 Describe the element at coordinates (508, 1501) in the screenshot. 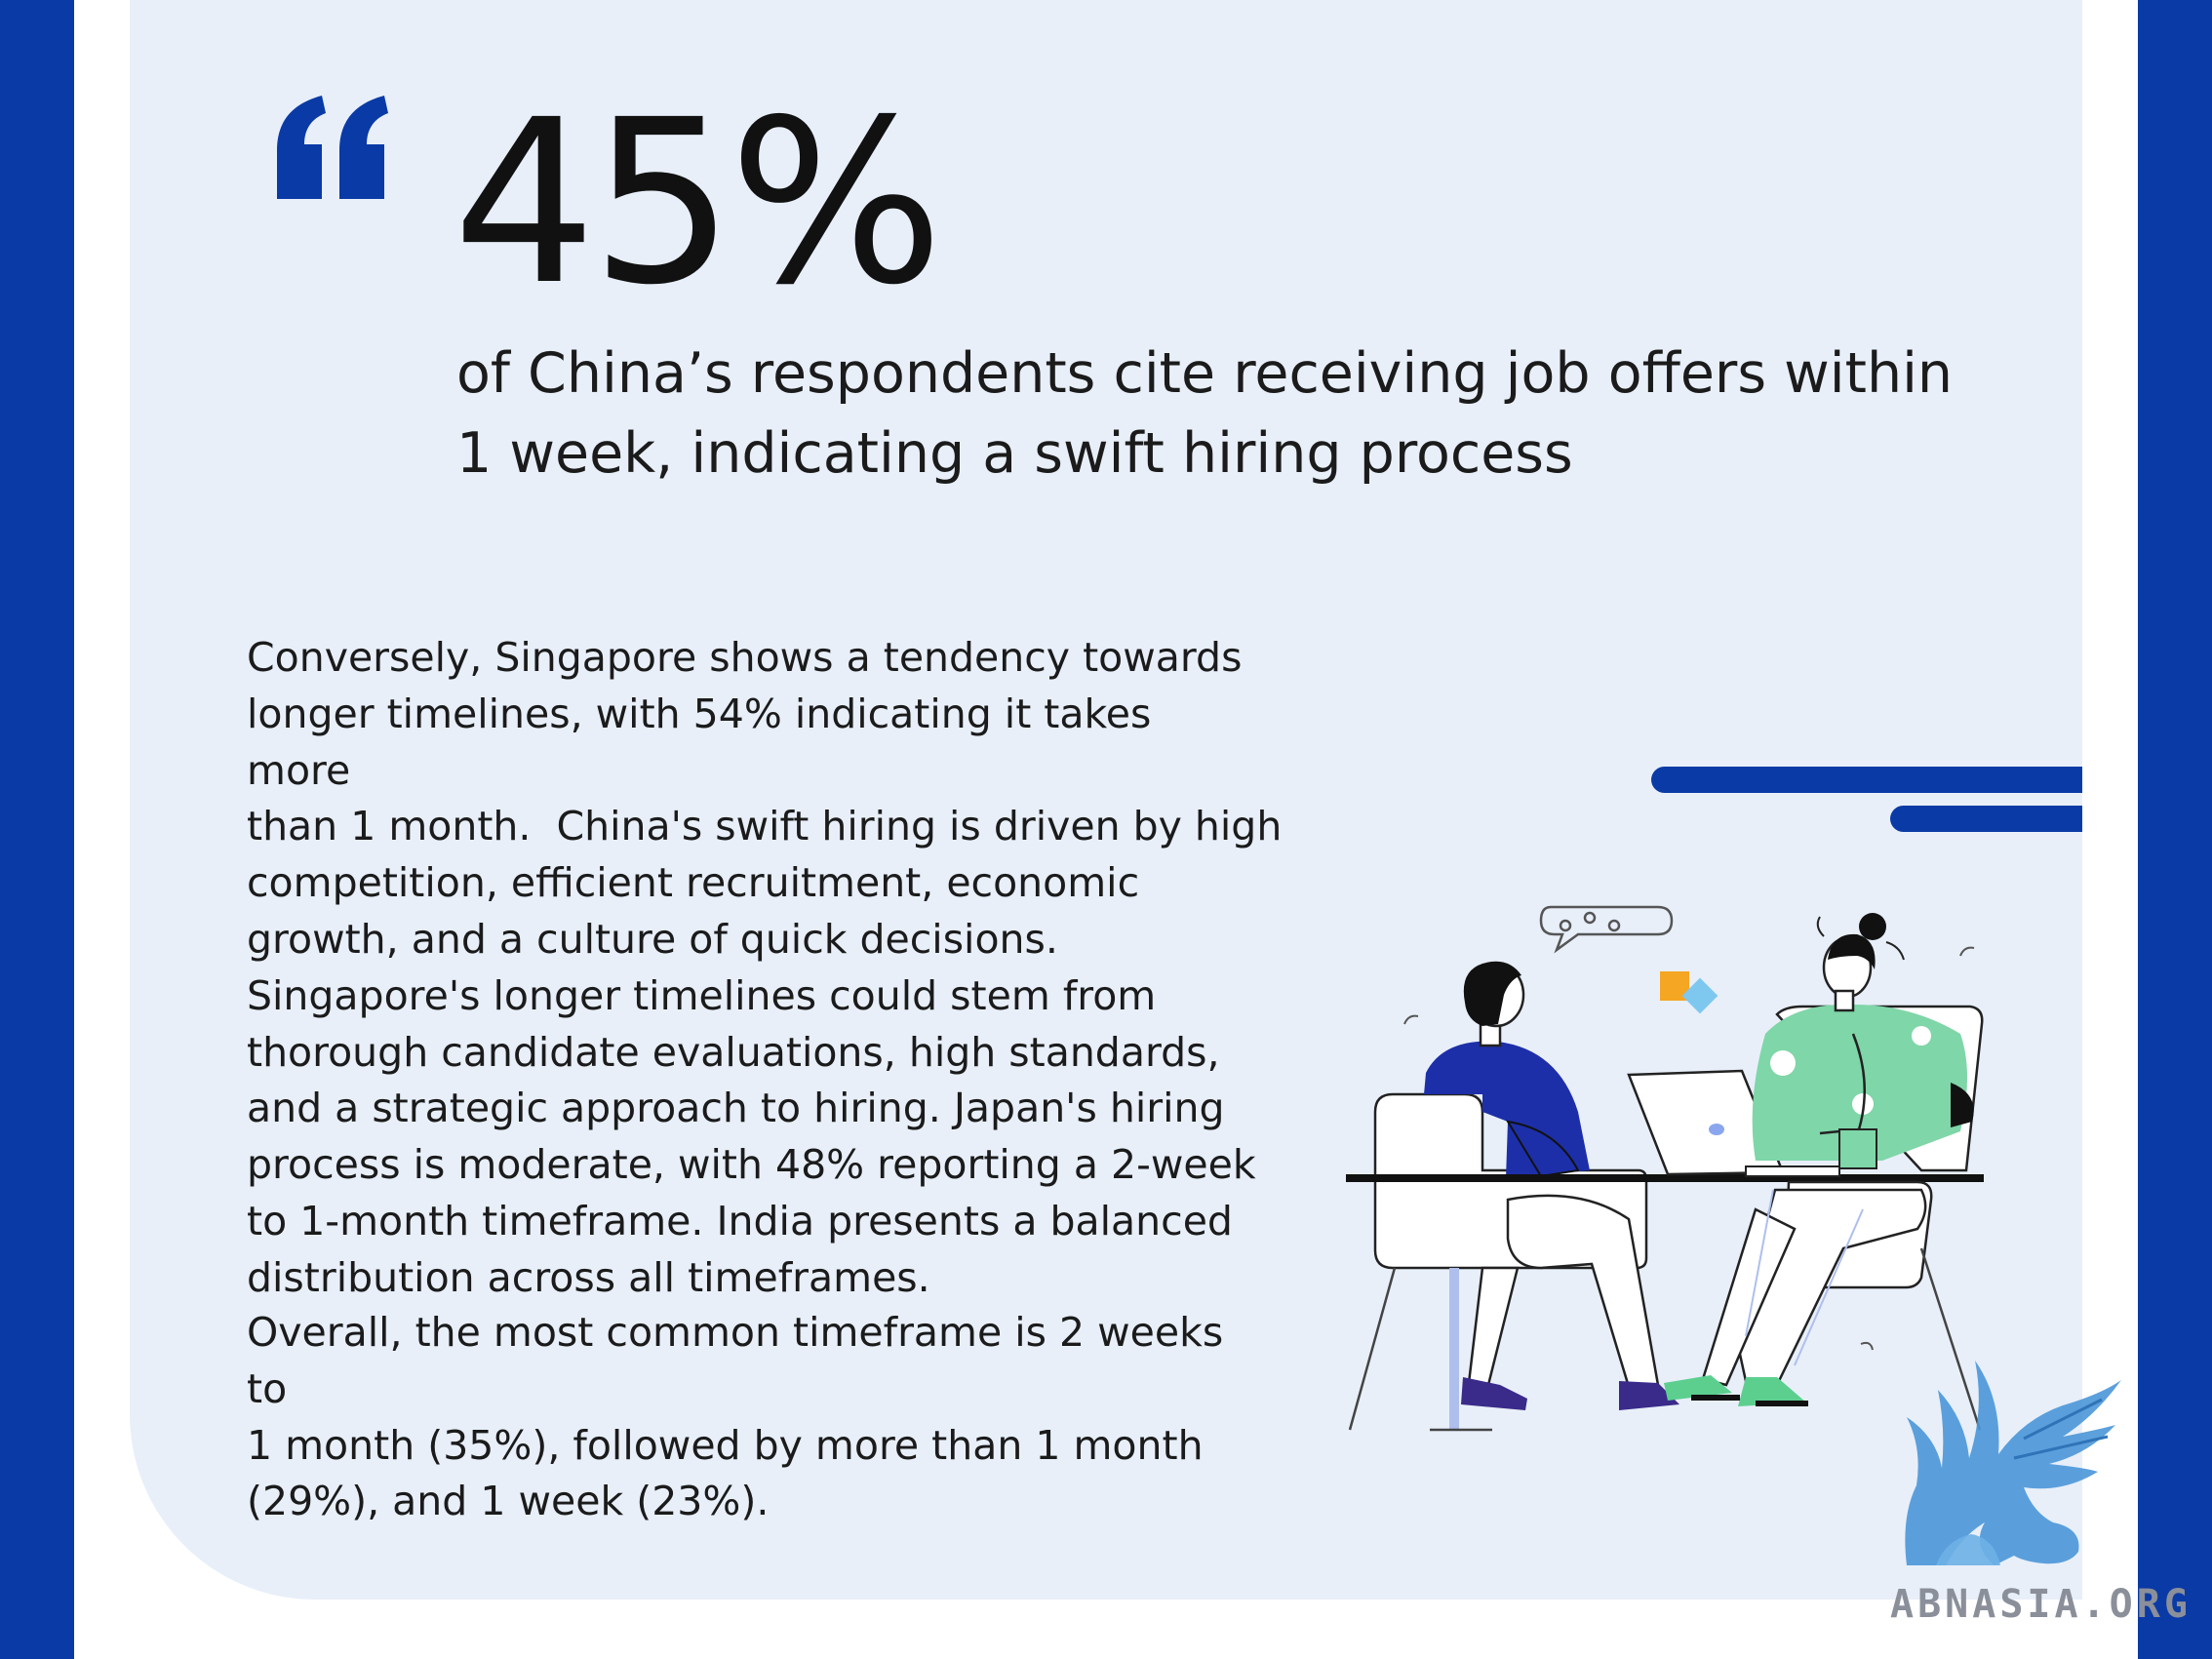

I see `summary-line: (29%), and 1 week (23%).` at that location.